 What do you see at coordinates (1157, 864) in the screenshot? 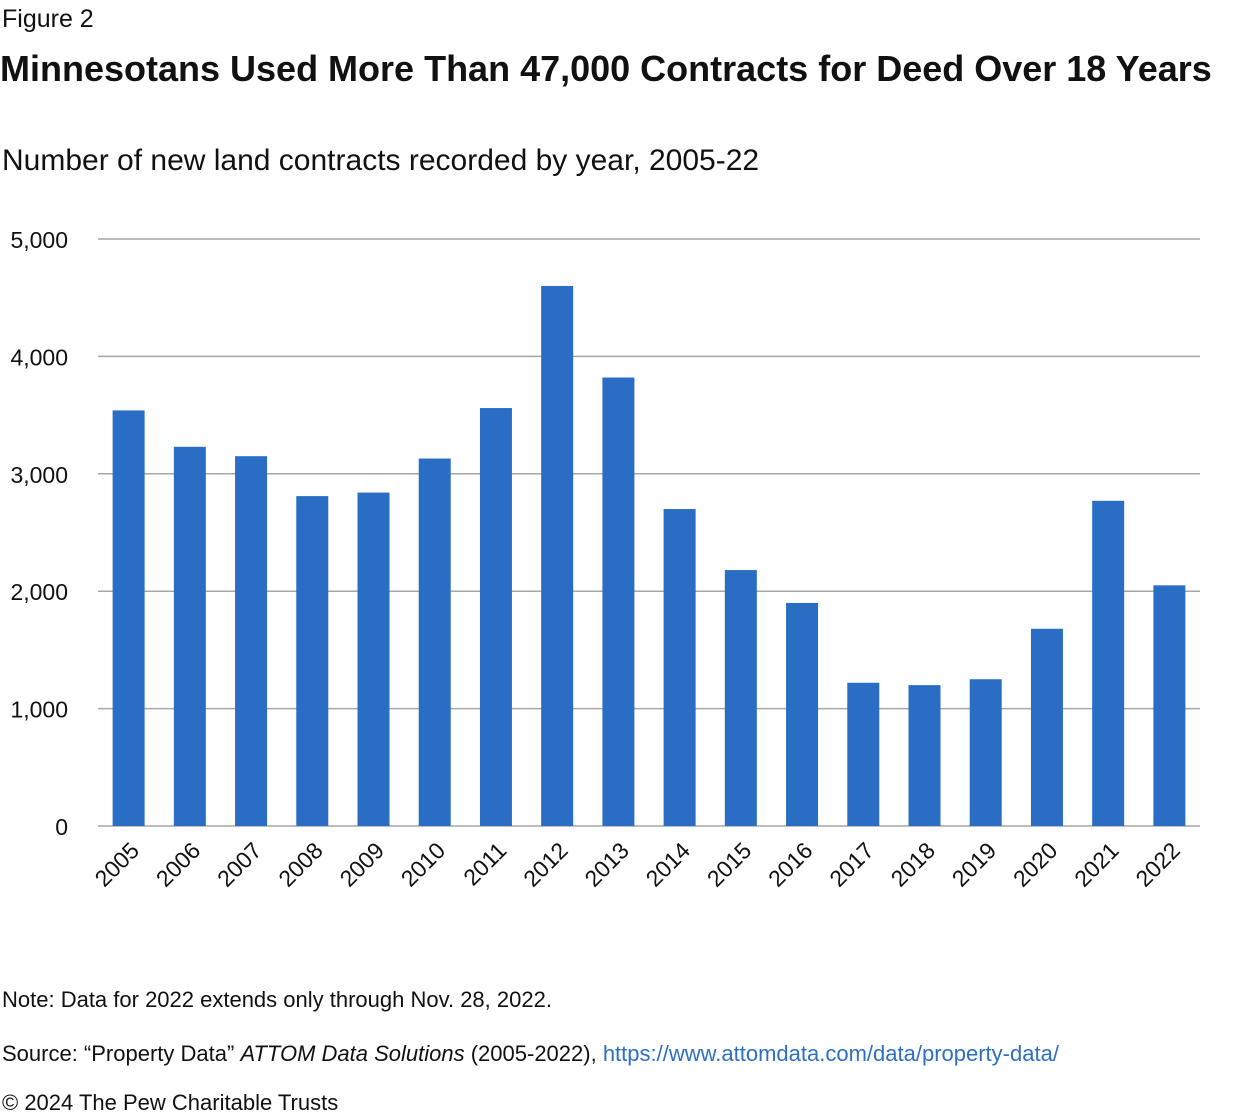
I see `x-tick-label: 2022` at bounding box center [1157, 864].